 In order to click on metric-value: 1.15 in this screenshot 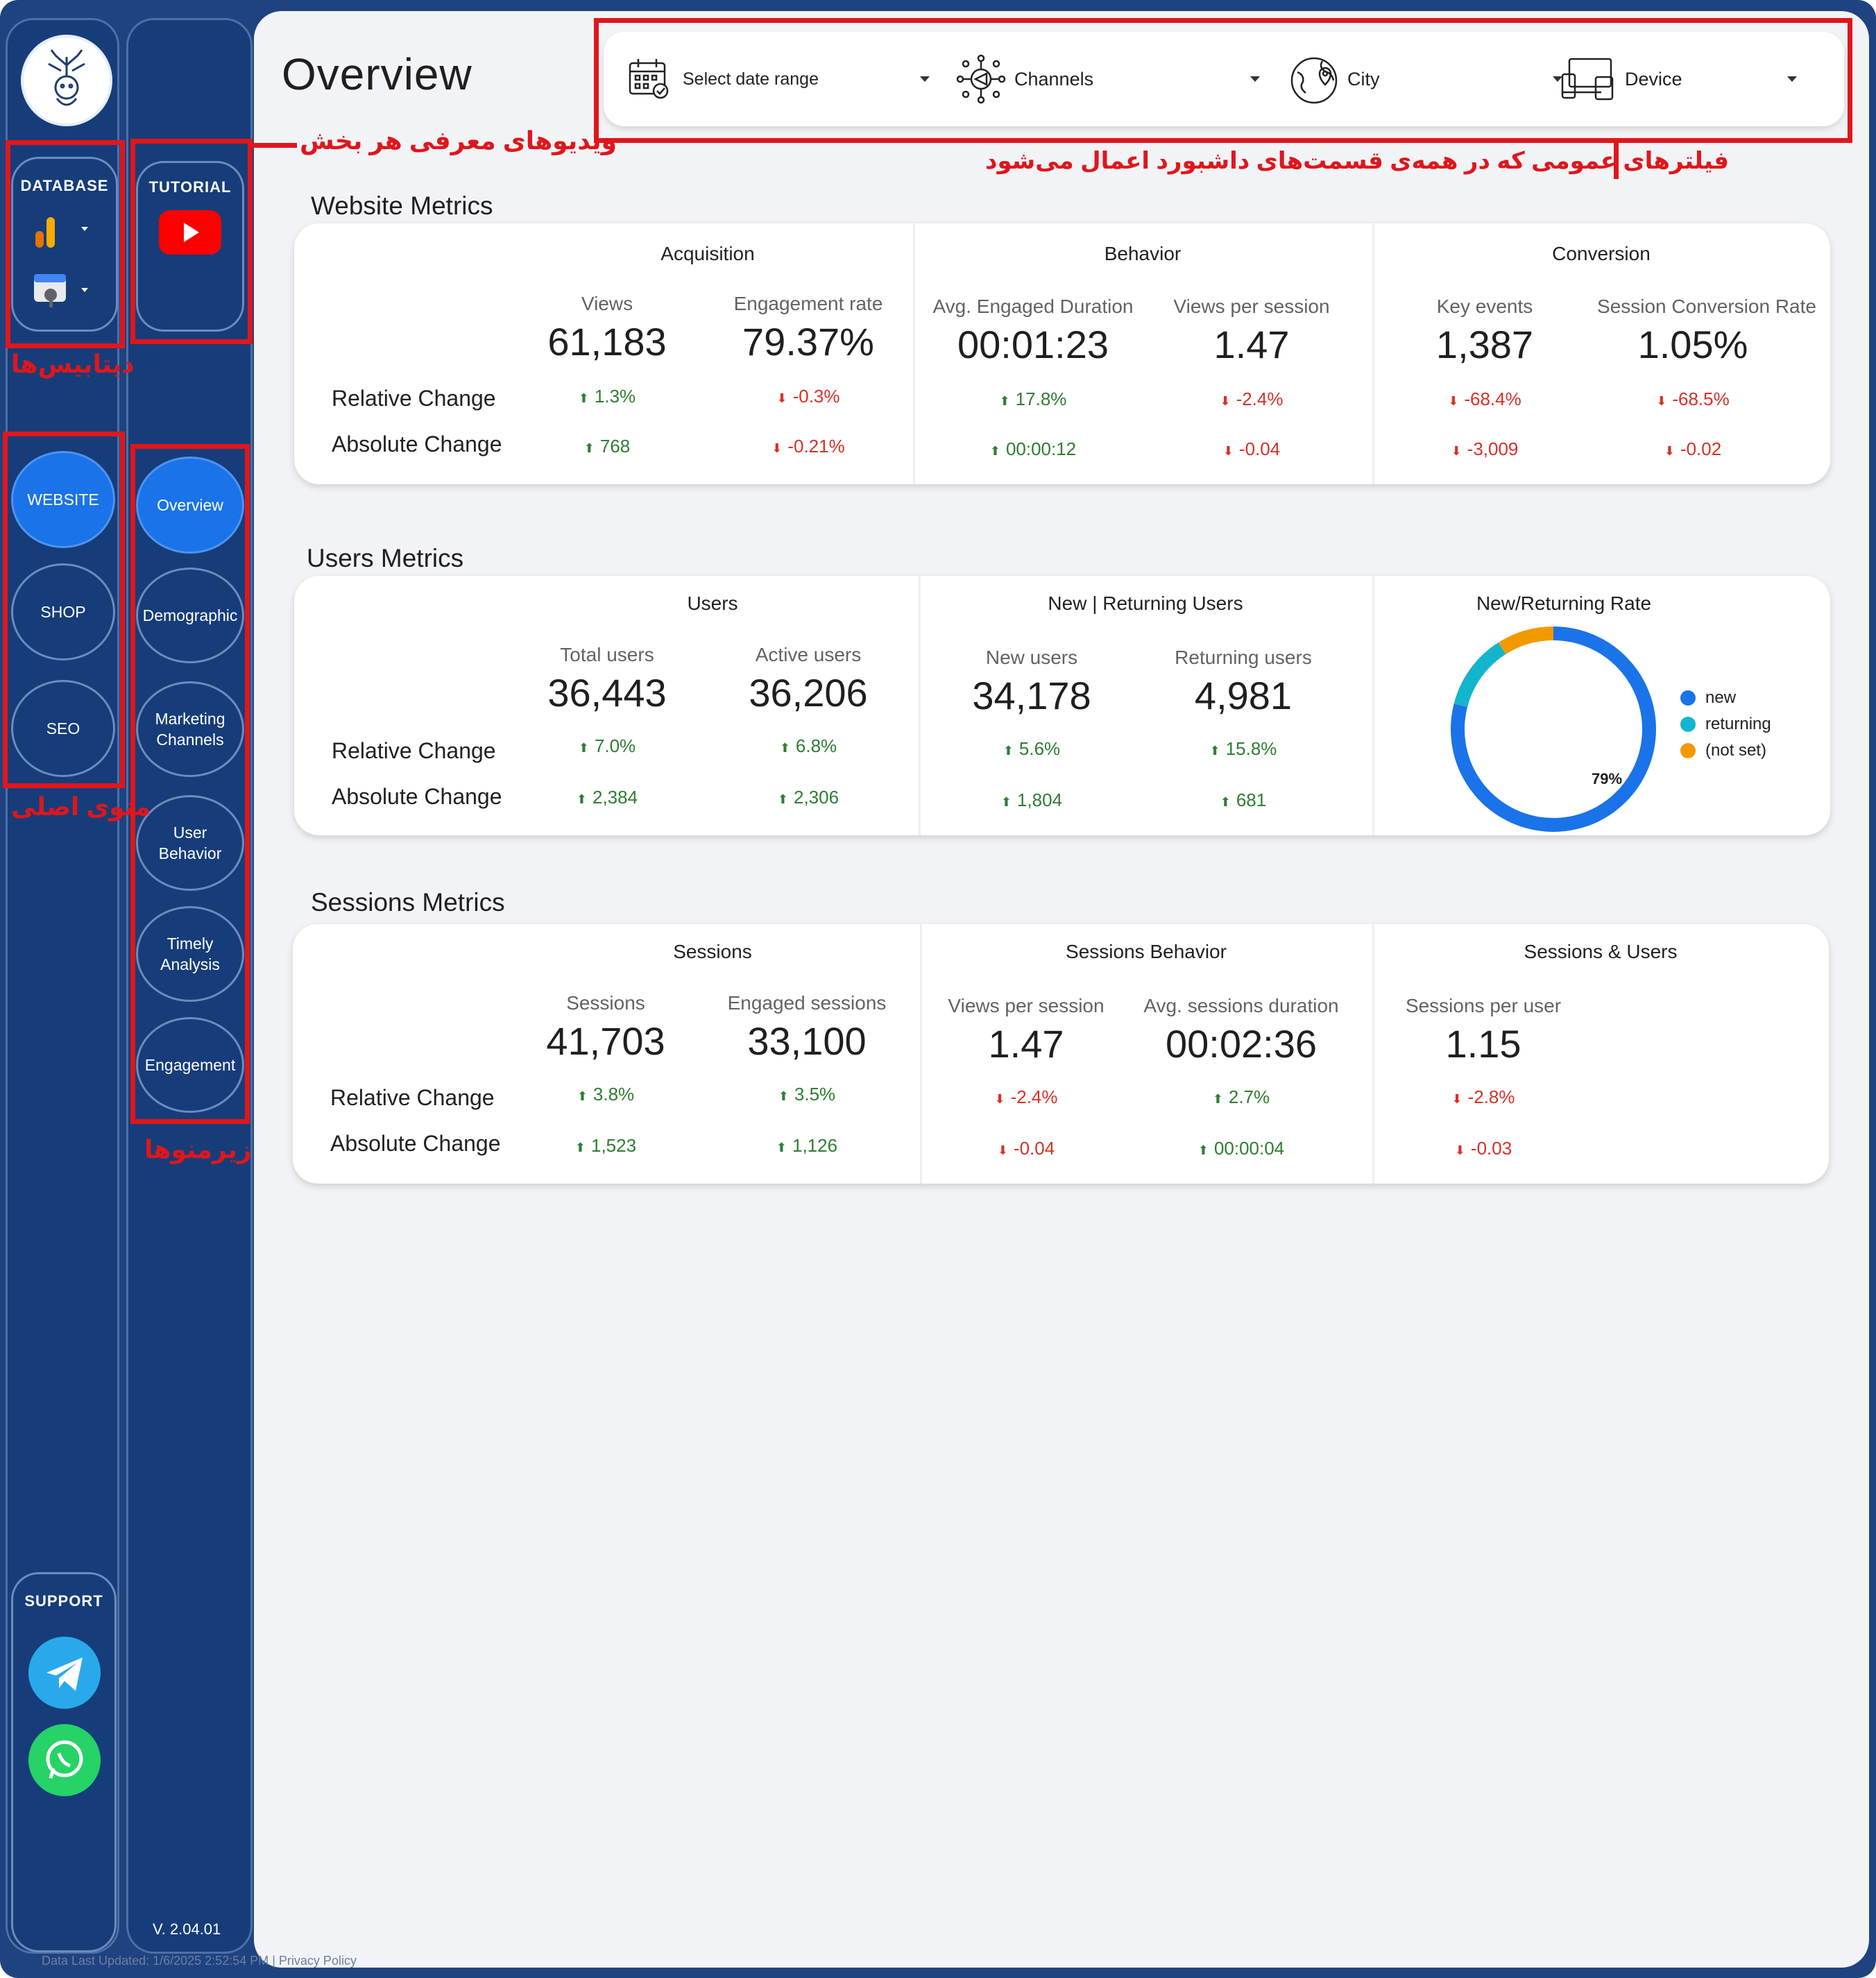, I will do `click(1483, 1044)`.